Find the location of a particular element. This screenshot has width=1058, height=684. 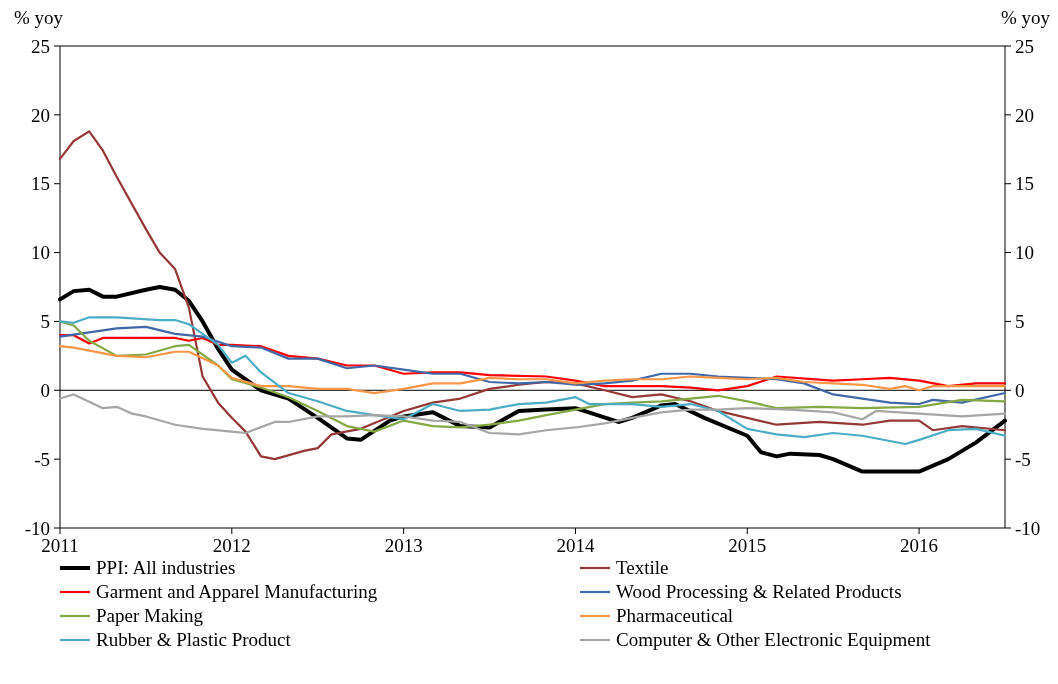

x-tick-label: 2013 is located at coordinates (403, 545).